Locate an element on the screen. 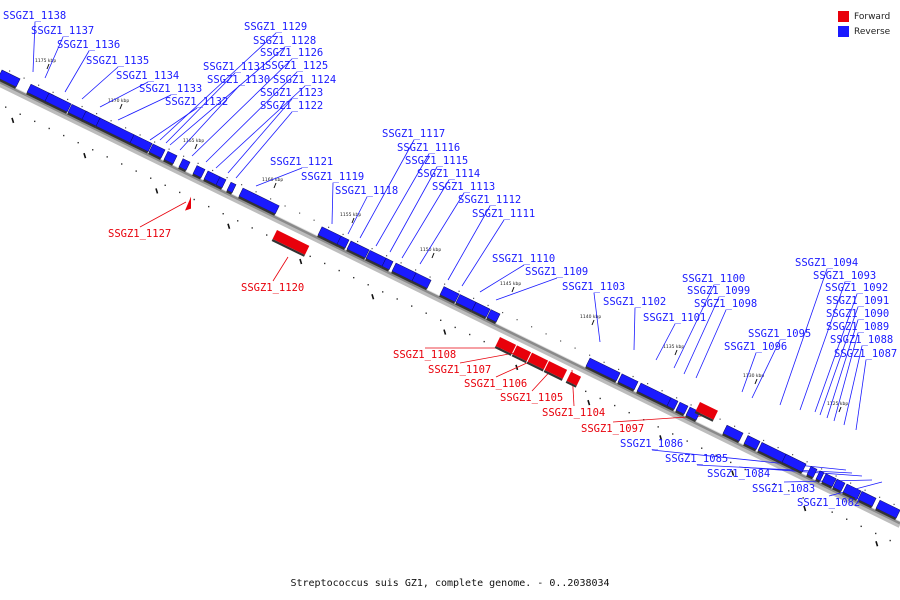  gene-label-ssgz1-1096: SSGZ1_1096 is located at coordinates (755, 347).